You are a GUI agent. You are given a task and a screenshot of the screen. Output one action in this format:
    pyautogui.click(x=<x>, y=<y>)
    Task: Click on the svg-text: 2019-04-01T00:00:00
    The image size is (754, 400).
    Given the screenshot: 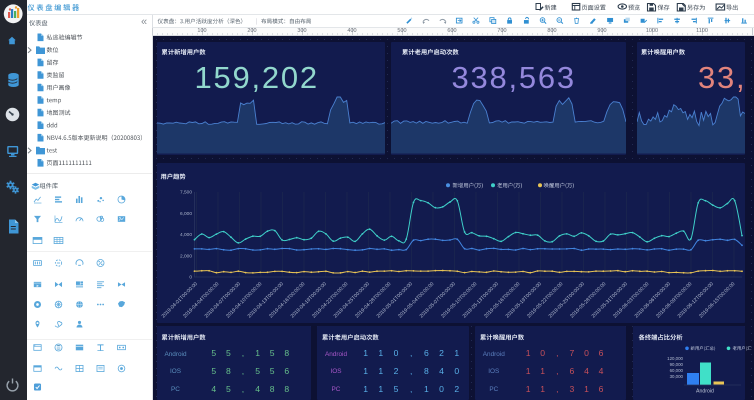 What is the action you would take?
    pyautogui.click(x=179, y=300)
    